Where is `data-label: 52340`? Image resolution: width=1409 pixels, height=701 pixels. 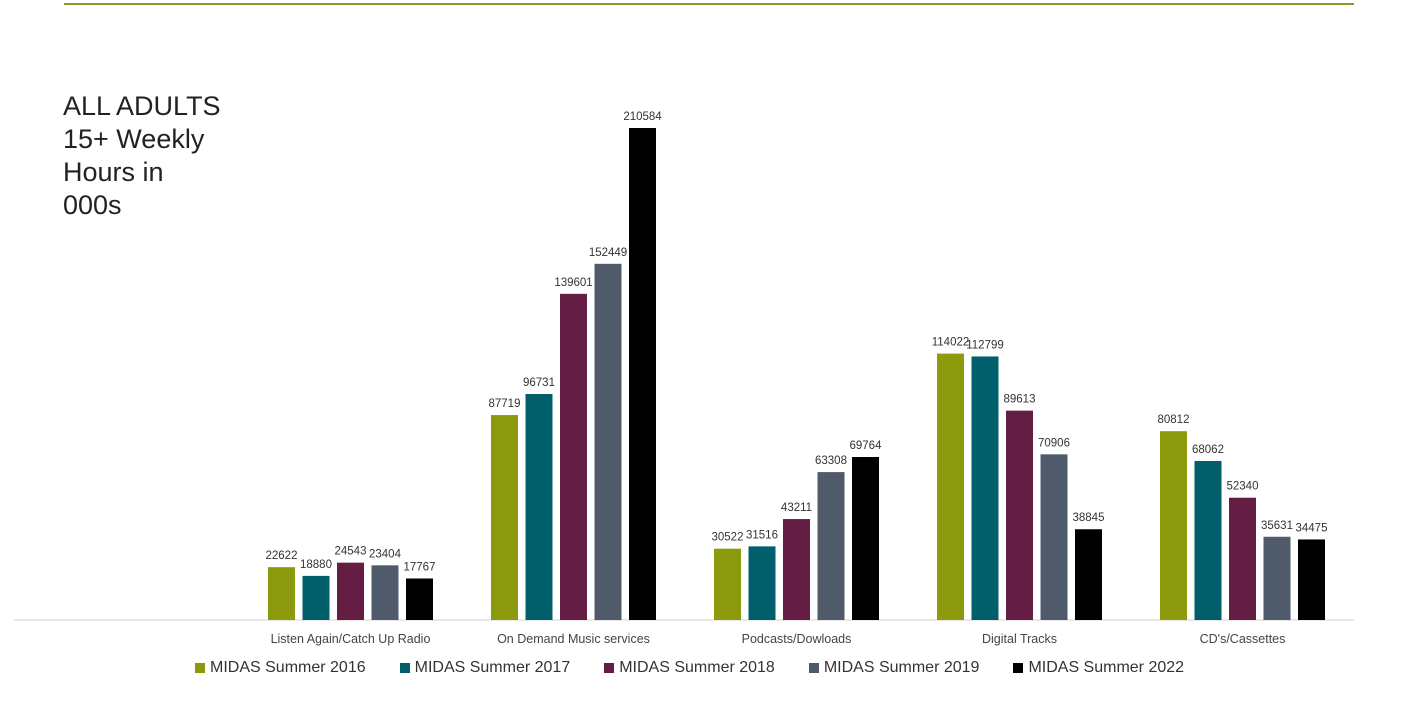
data-label: 52340 is located at coordinates (1243, 487).